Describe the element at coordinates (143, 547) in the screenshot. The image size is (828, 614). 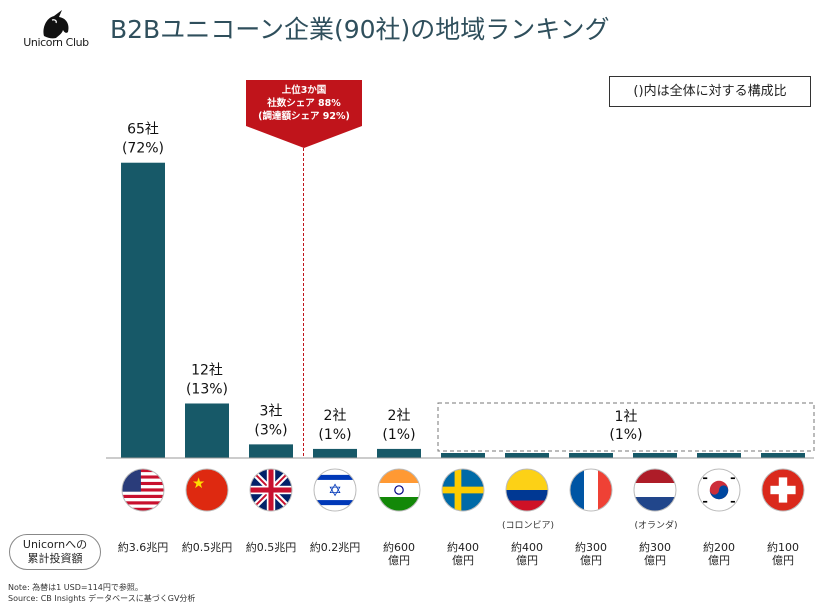
I see `investment-value: 約3.6兆円` at that location.